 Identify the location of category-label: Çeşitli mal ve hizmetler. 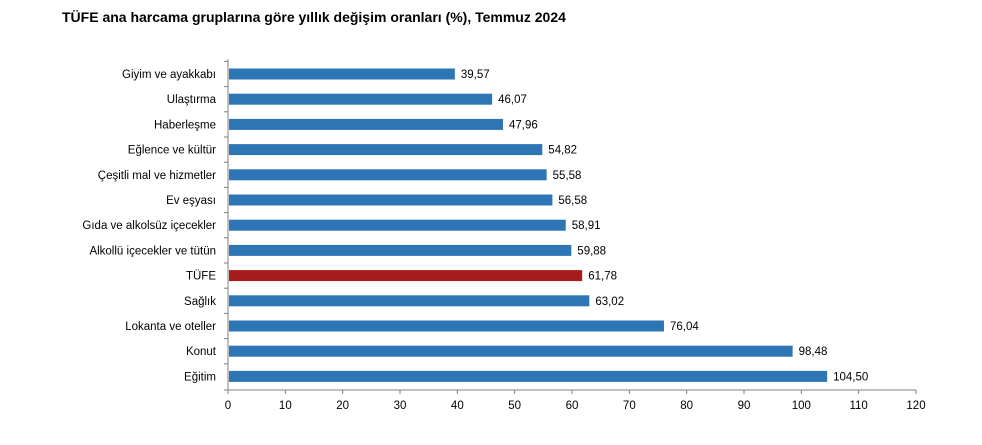
(157, 176).